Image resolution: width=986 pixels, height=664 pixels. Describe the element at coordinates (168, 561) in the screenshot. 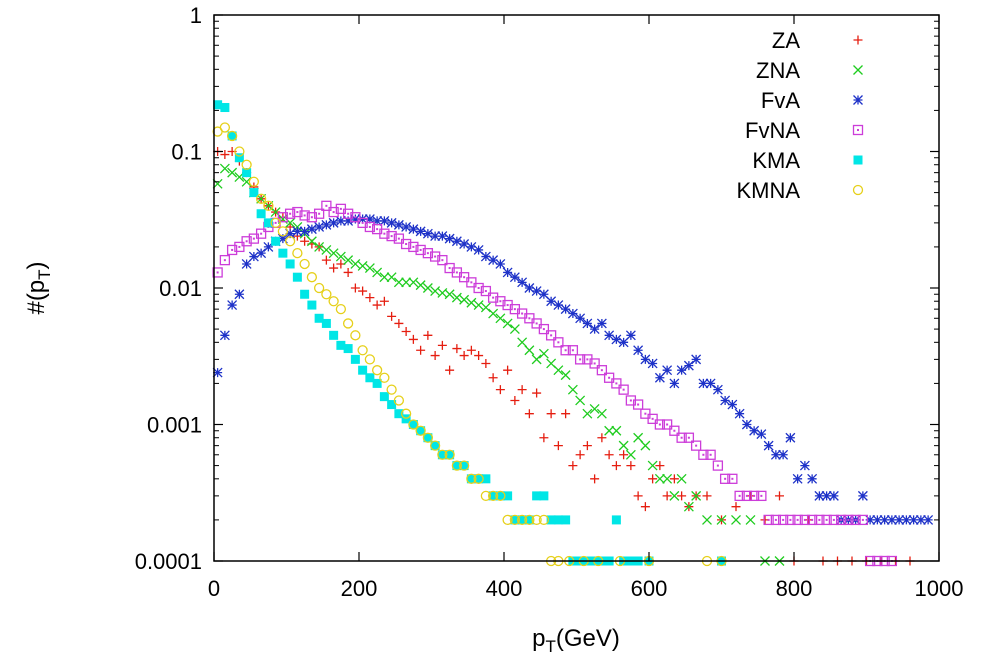

I see `y-tick-label: 0.0001` at that location.